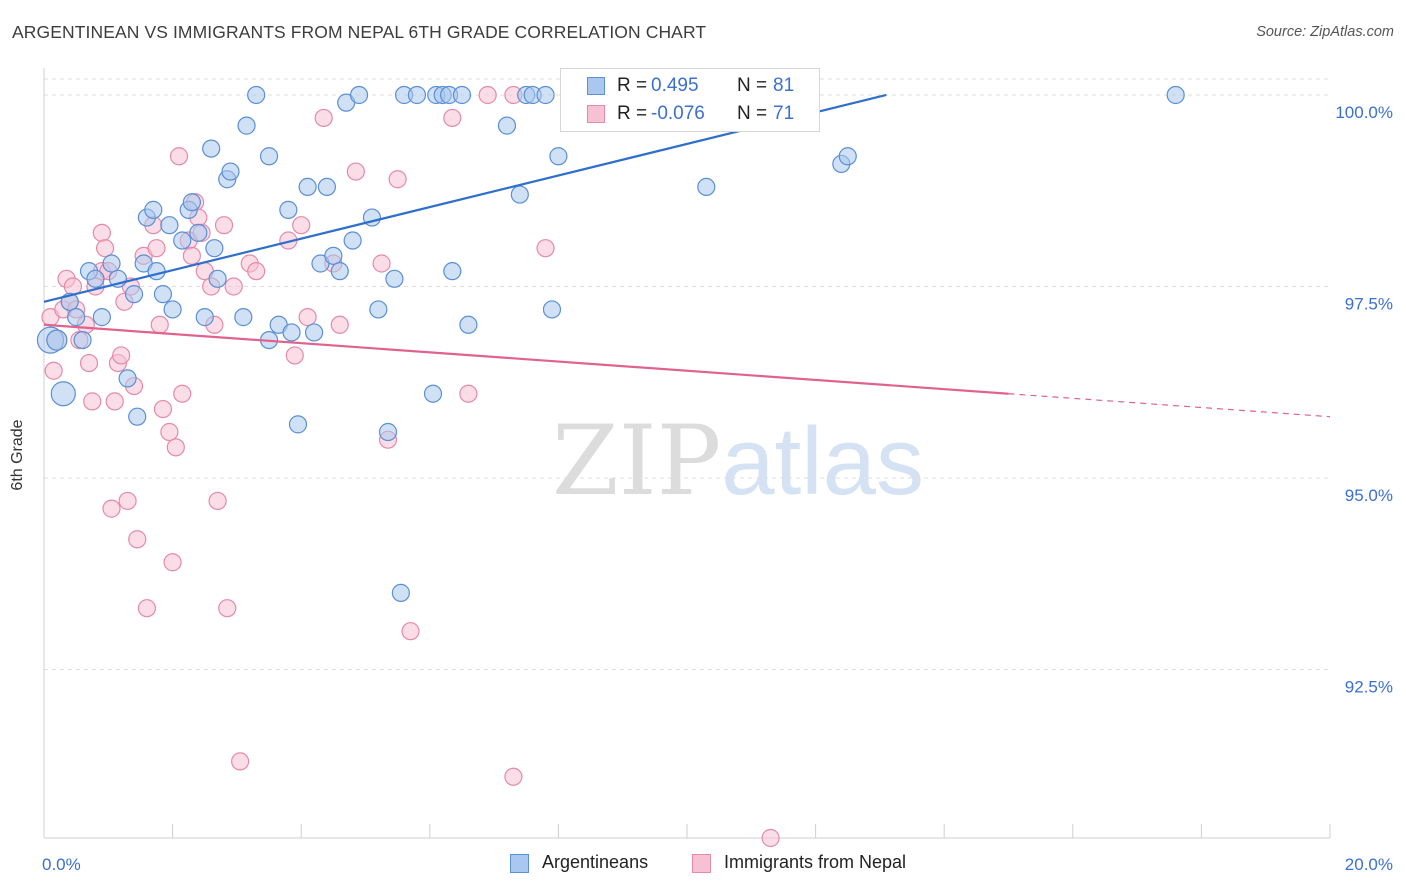  I want to click on legend-label: Immigrants from Nepal, so click(815, 862).